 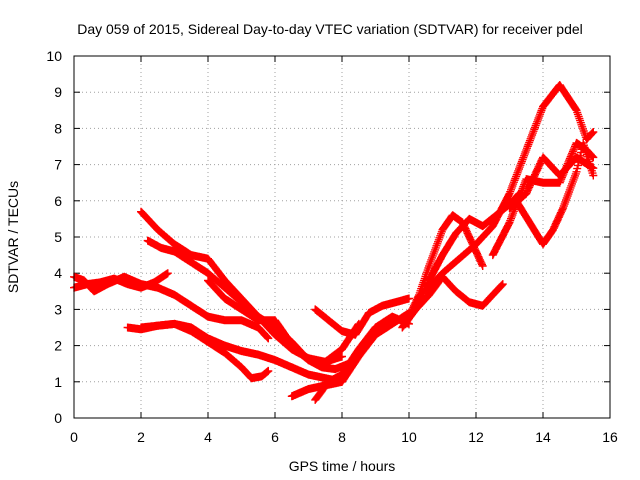 What do you see at coordinates (13, 237) in the screenshot?
I see `y-axis-label: SDTVAR / TECUs` at bounding box center [13, 237].